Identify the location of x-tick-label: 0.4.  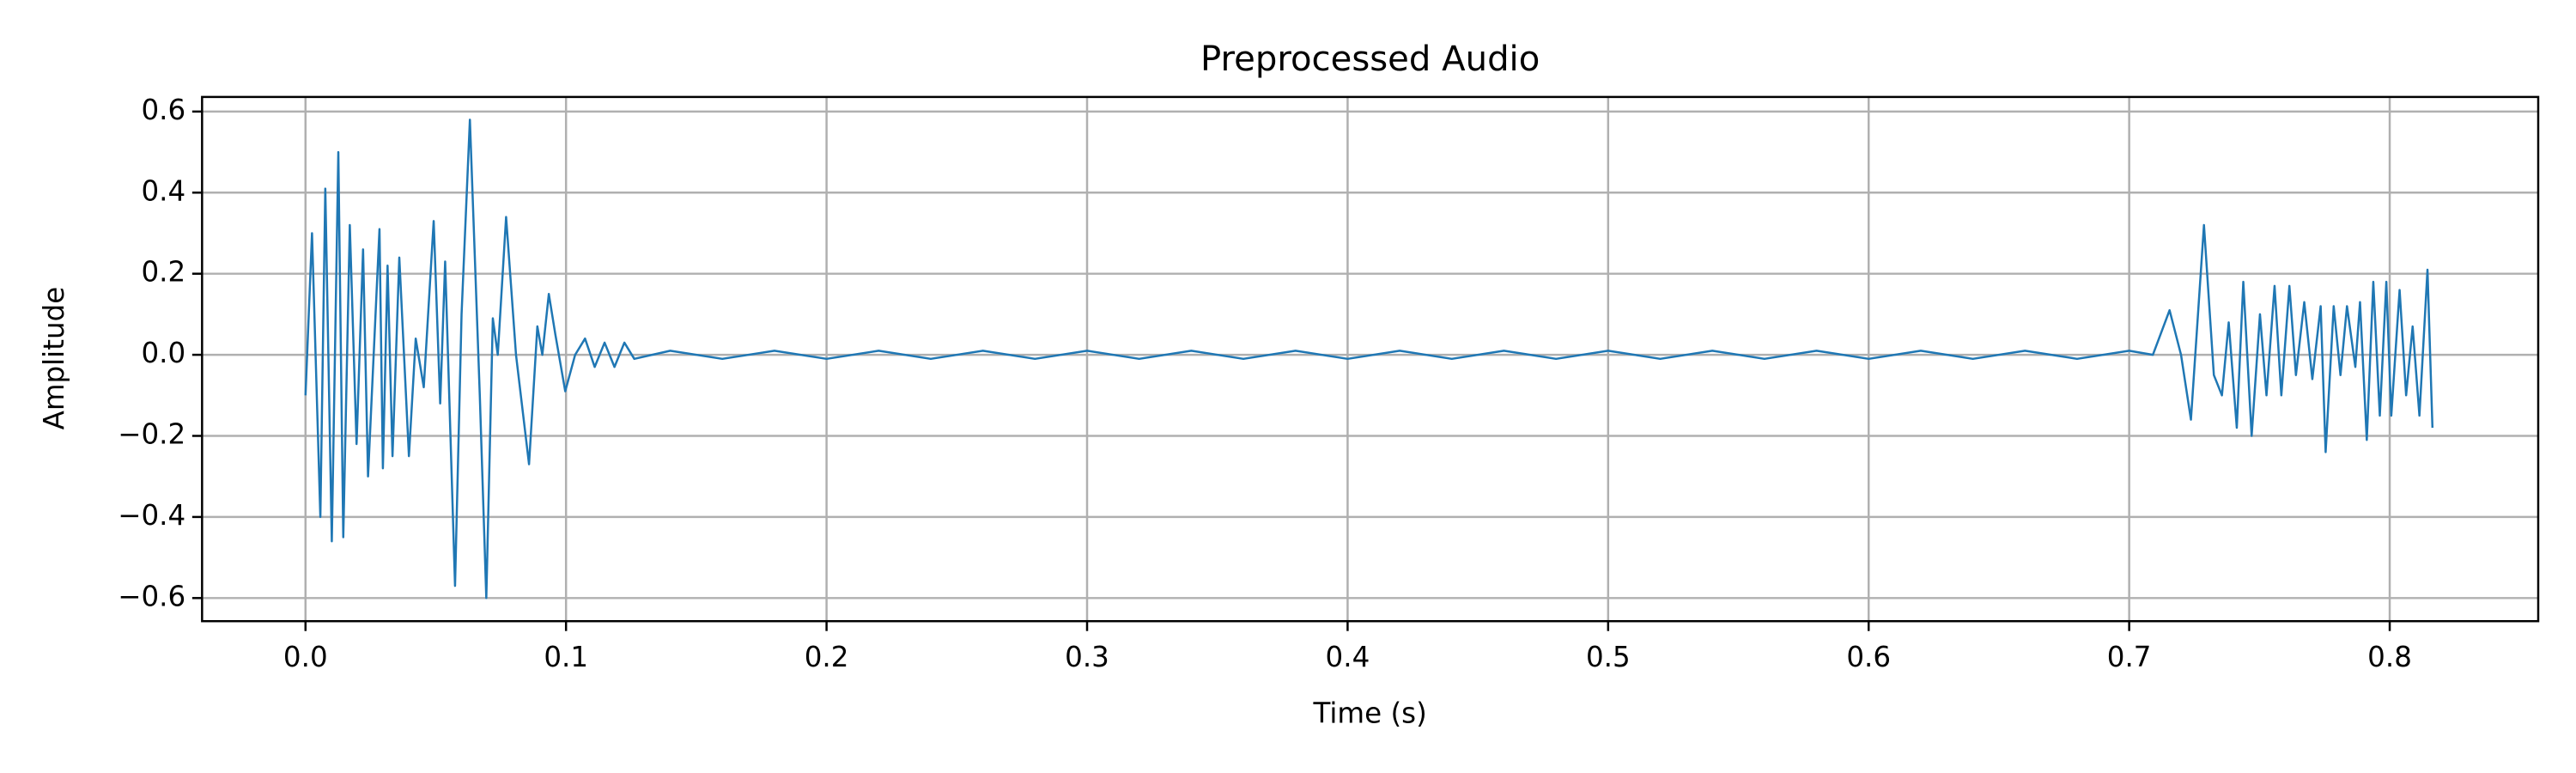
(1348, 657).